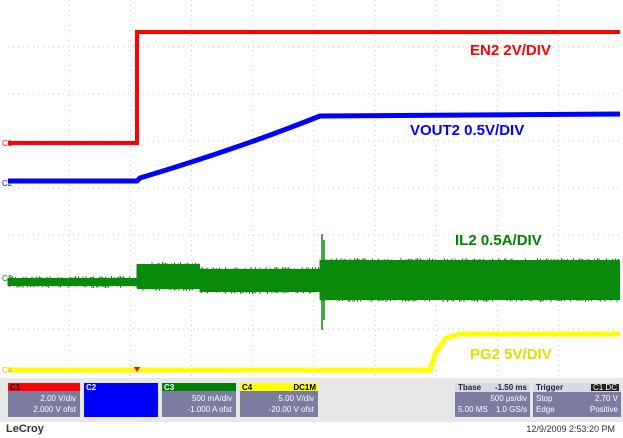  I want to click on channel-scale: 2.00 V/div, so click(58, 398).